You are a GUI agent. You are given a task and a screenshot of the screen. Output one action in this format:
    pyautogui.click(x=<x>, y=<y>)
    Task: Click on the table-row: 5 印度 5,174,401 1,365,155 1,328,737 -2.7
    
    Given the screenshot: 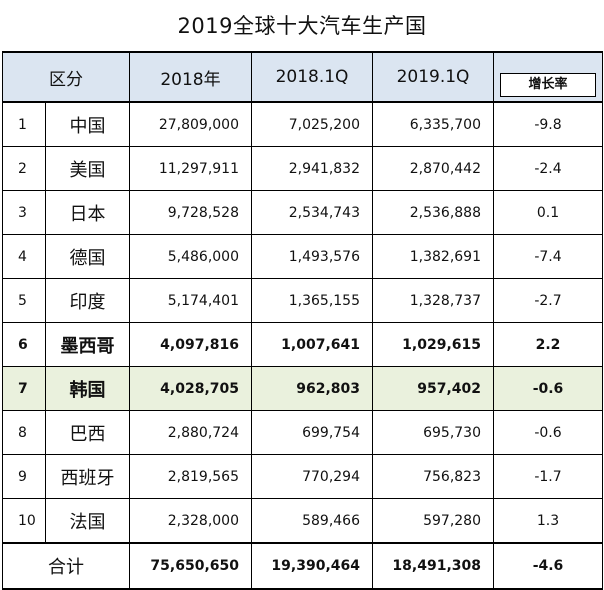 What is the action you would take?
    pyautogui.click(x=302, y=300)
    